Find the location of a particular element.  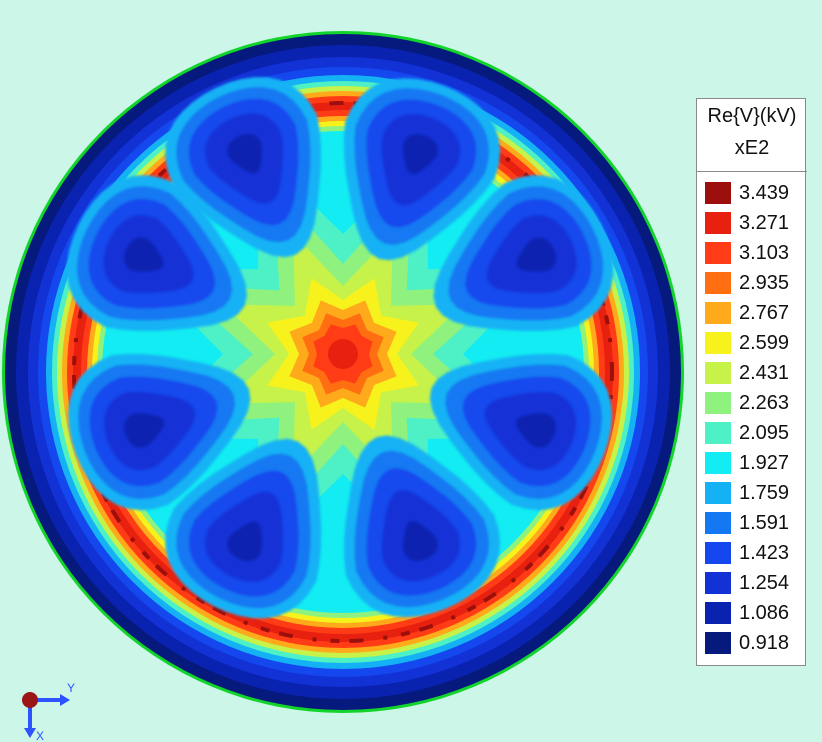

legend-level: 0.918 is located at coordinates (752, 643).